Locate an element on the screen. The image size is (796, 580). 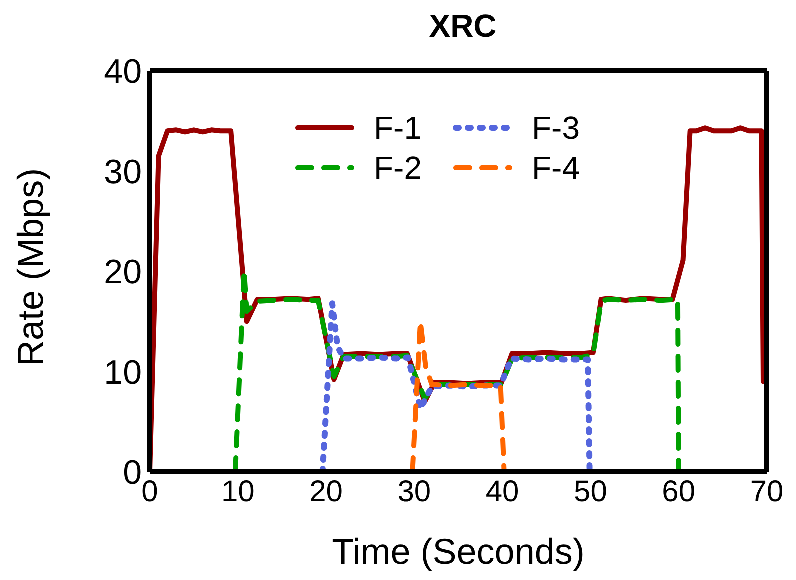
legend-label: F-3 is located at coordinates (556, 128).